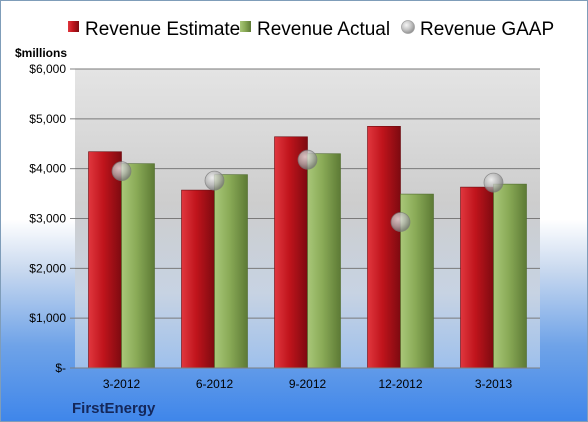 The image size is (588, 422). What do you see at coordinates (162, 29) in the screenshot?
I see `legend-label-estimate: Revenue Estimate` at bounding box center [162, 29].